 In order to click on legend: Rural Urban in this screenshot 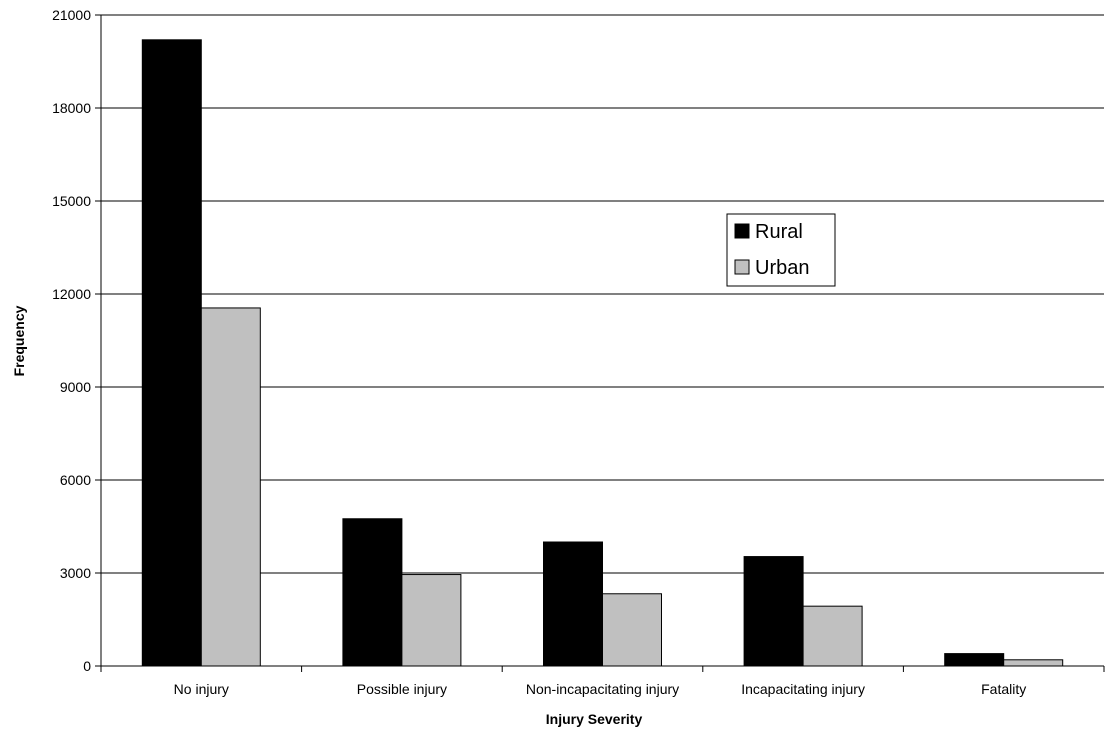, I will do `click(781, 250)`.